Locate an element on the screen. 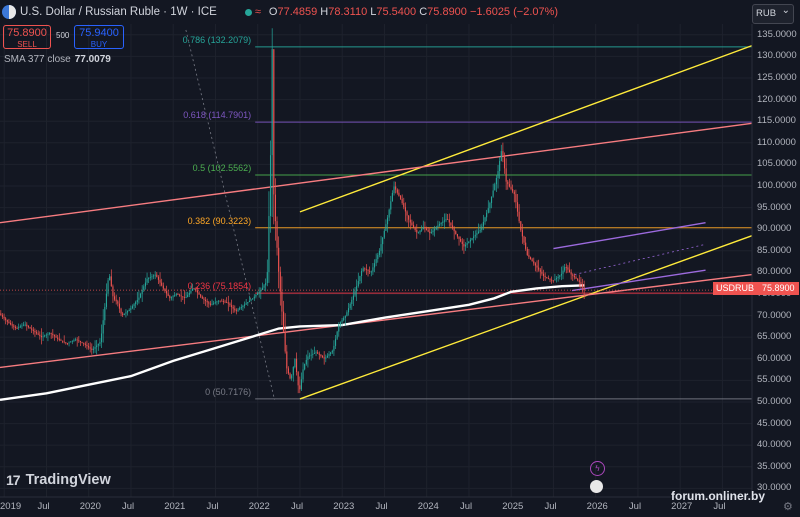 This screenshot has height=517, width=800. price-tick-label: 90.0000 is located at coordinates (774, 229).